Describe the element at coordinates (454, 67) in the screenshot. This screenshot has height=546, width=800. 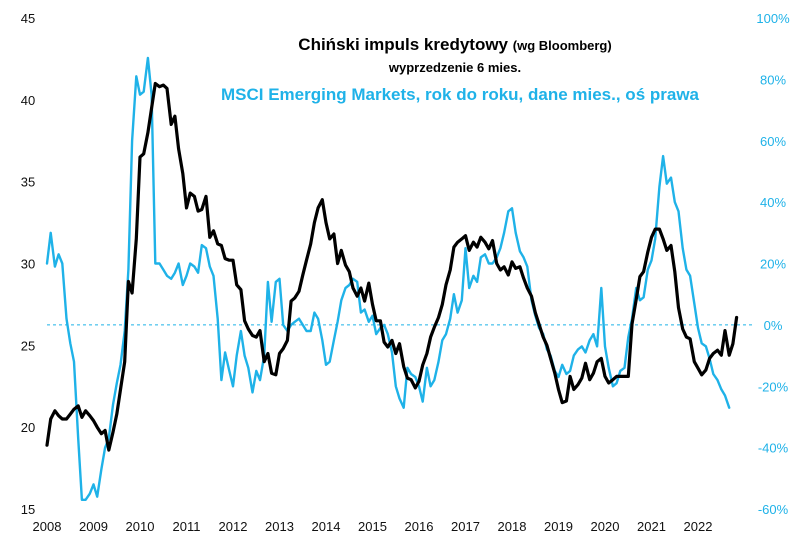
I see `chart-subtitle: wyprzedzenie 6 mies.` at that location.